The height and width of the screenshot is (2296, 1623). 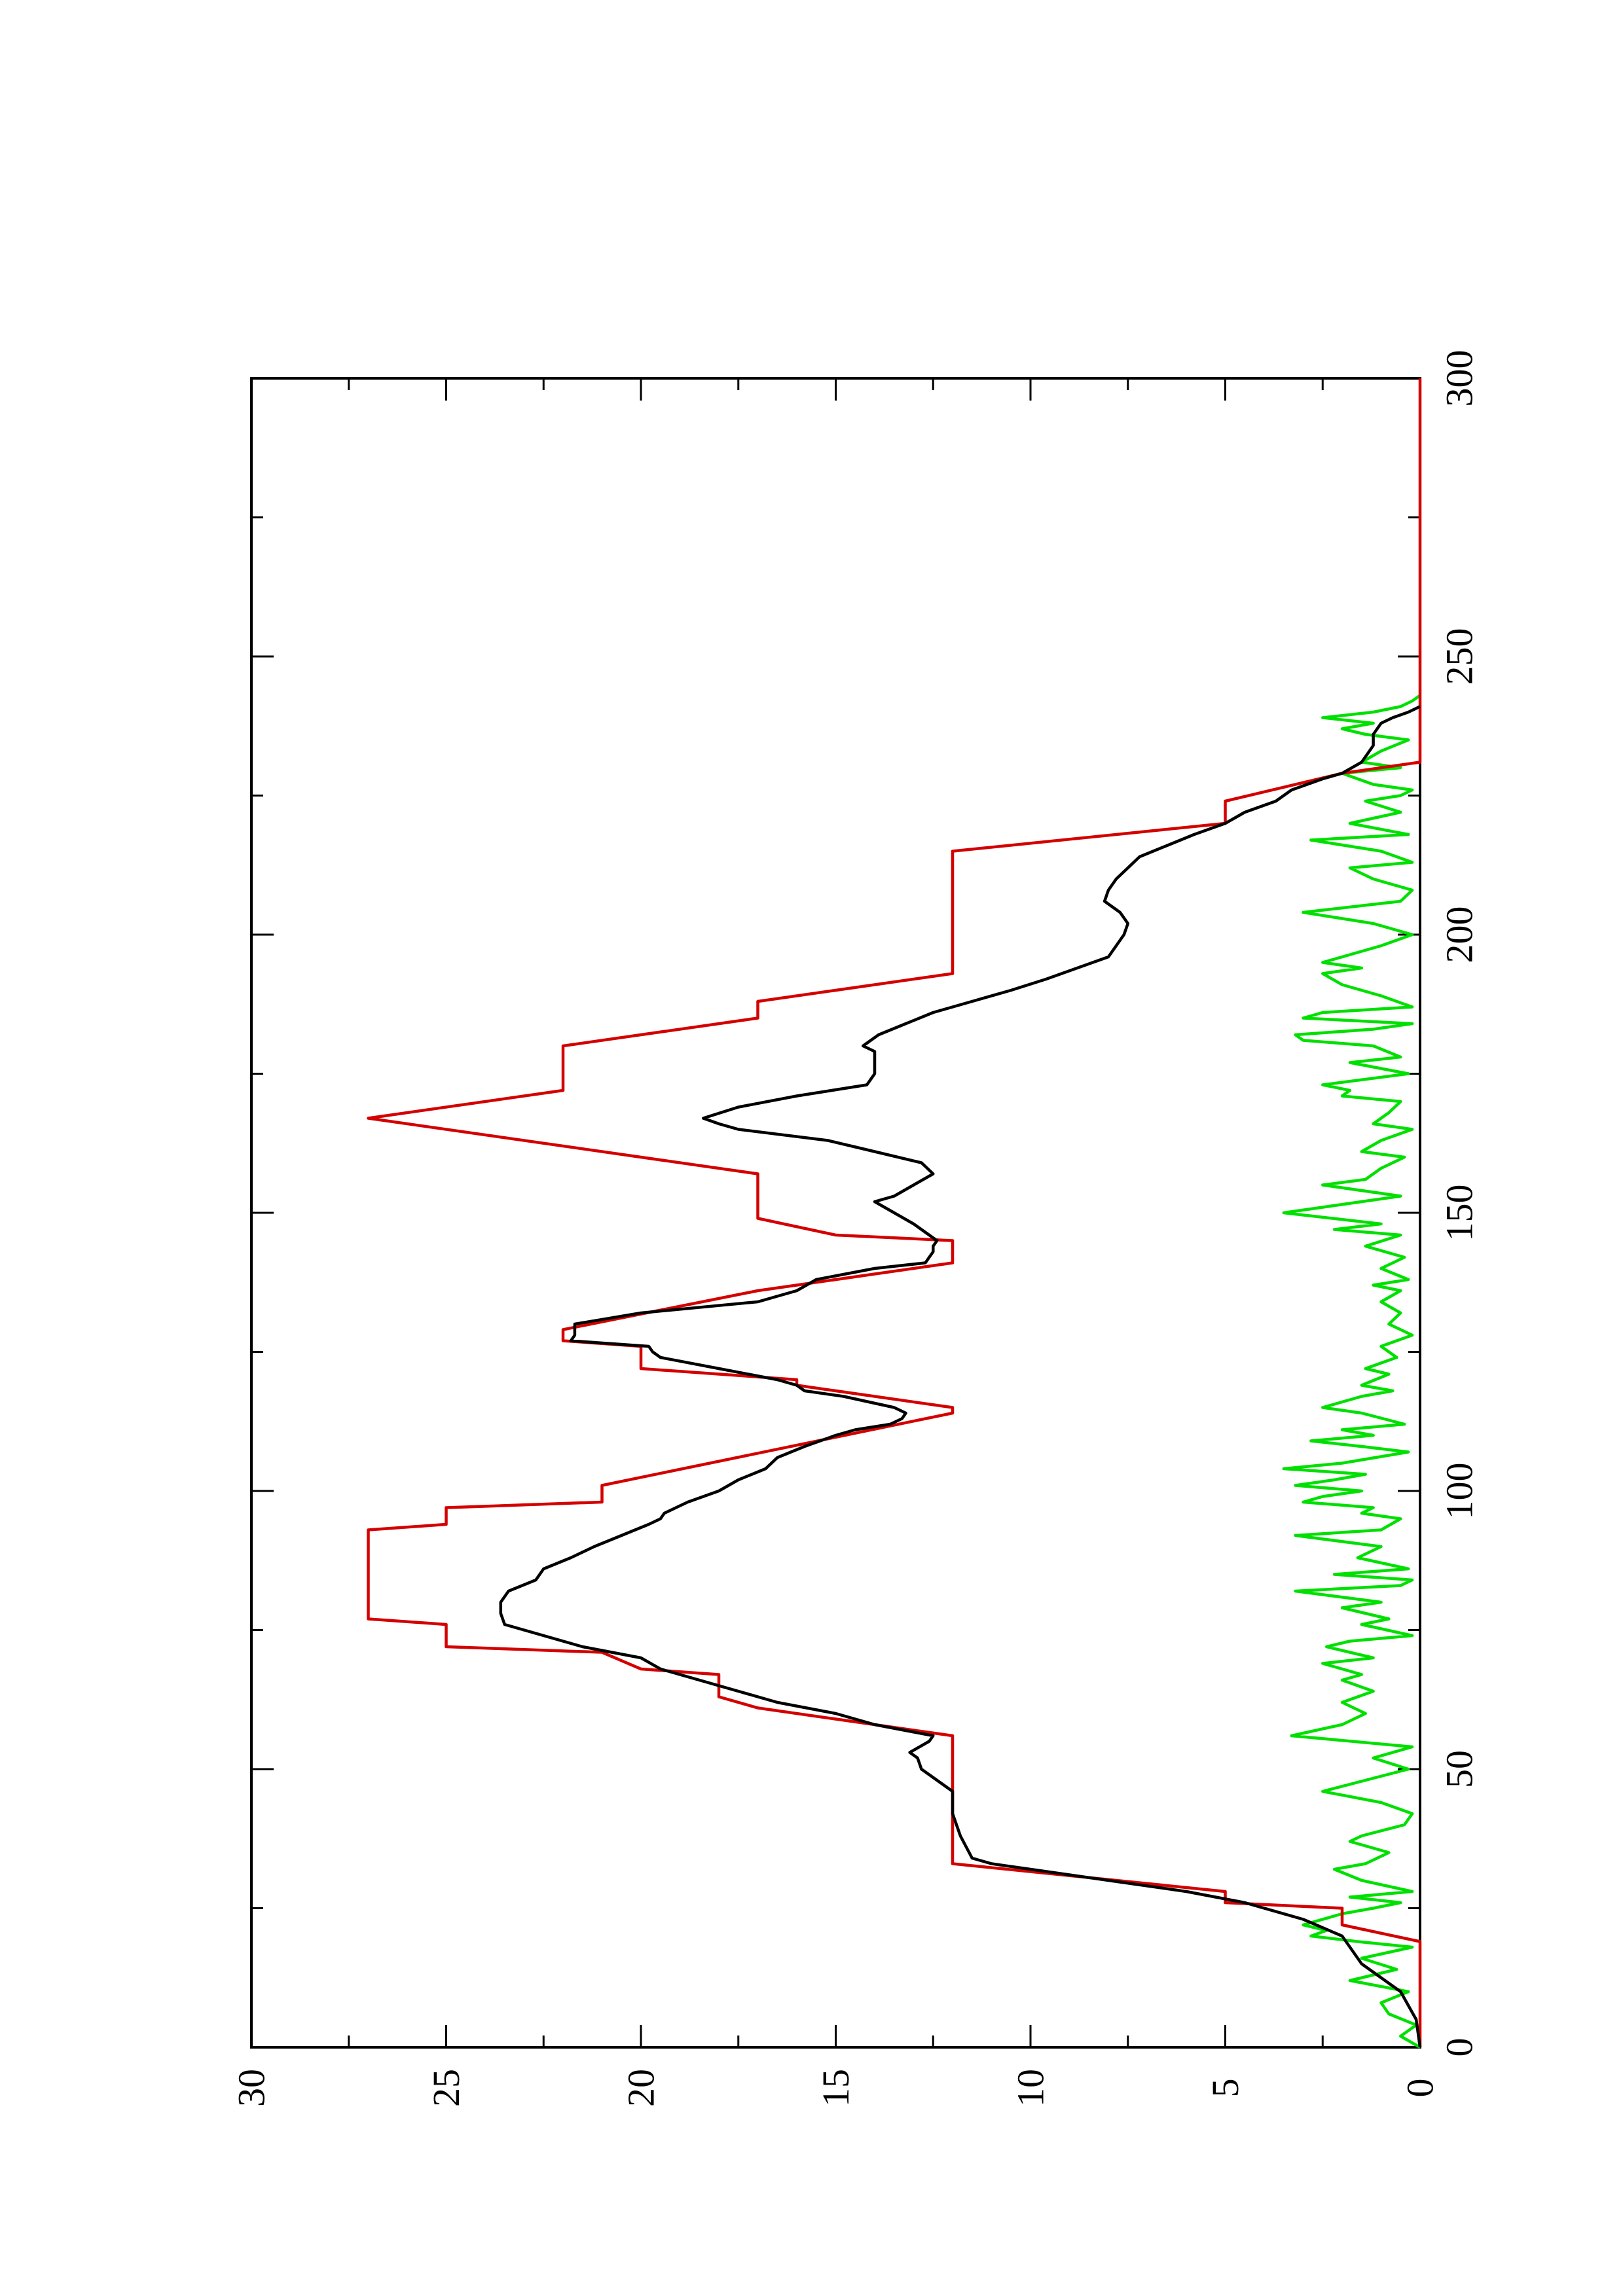 I want to click on y-tick-label: 0, so click(x=1420, y=2088).